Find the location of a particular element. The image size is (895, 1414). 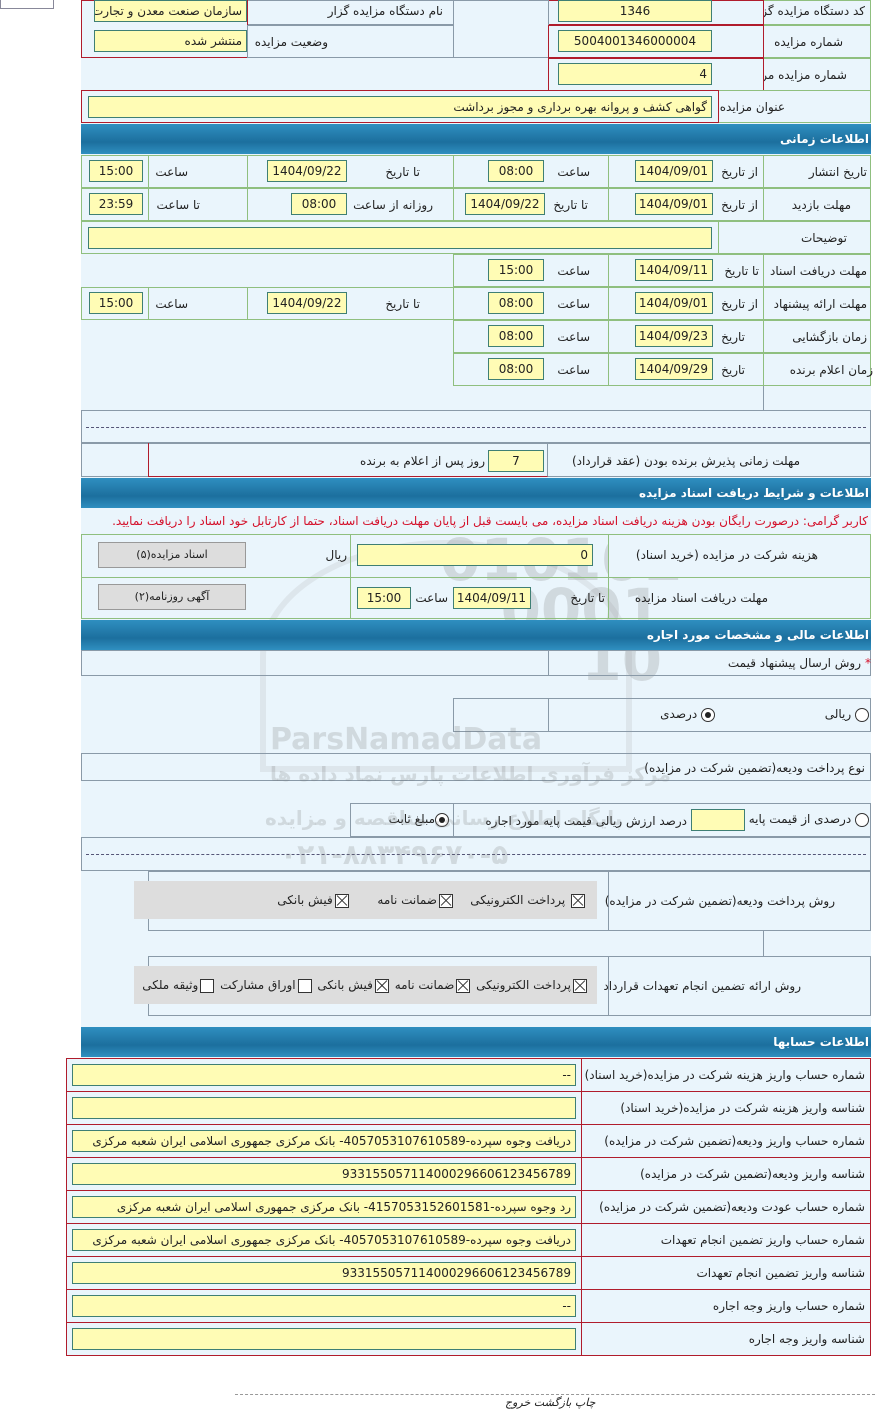

fixed-amount-radio is located at coordinates (442, 819).